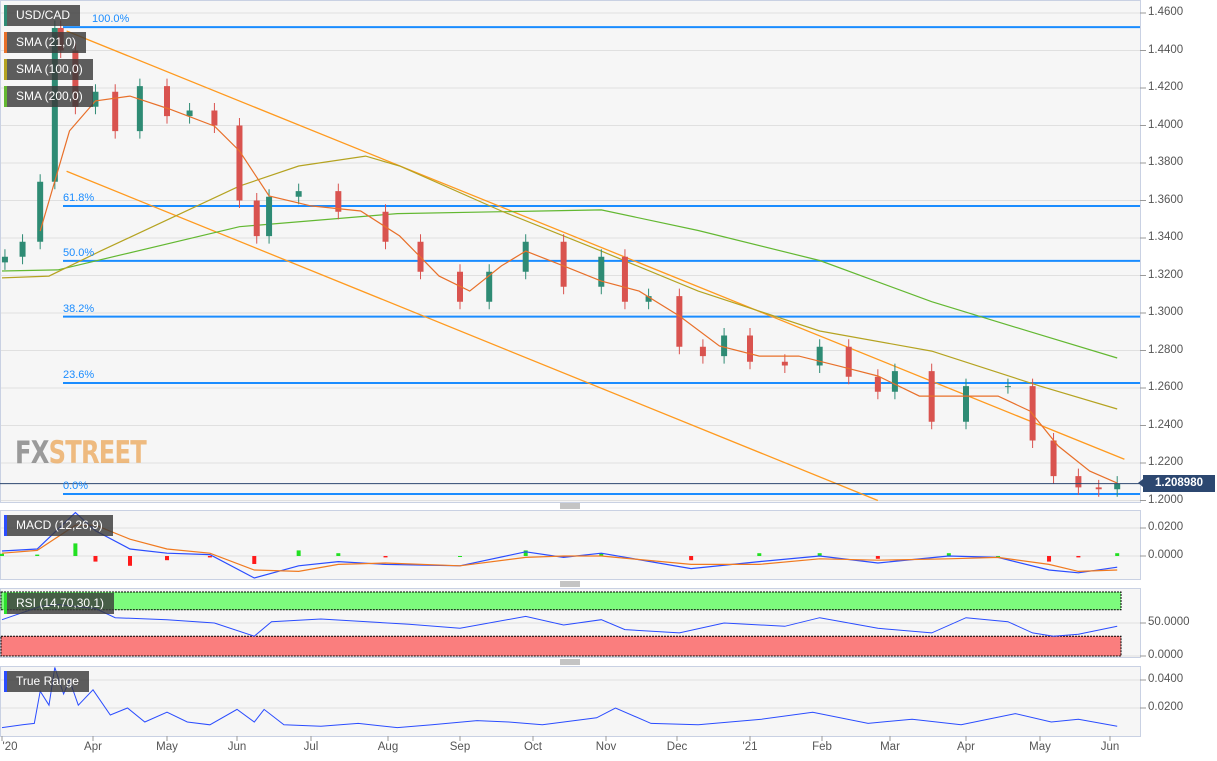 The image size is (1217, 761). I want to click on legend-symbol: USD/CAD, so click(42, 15).